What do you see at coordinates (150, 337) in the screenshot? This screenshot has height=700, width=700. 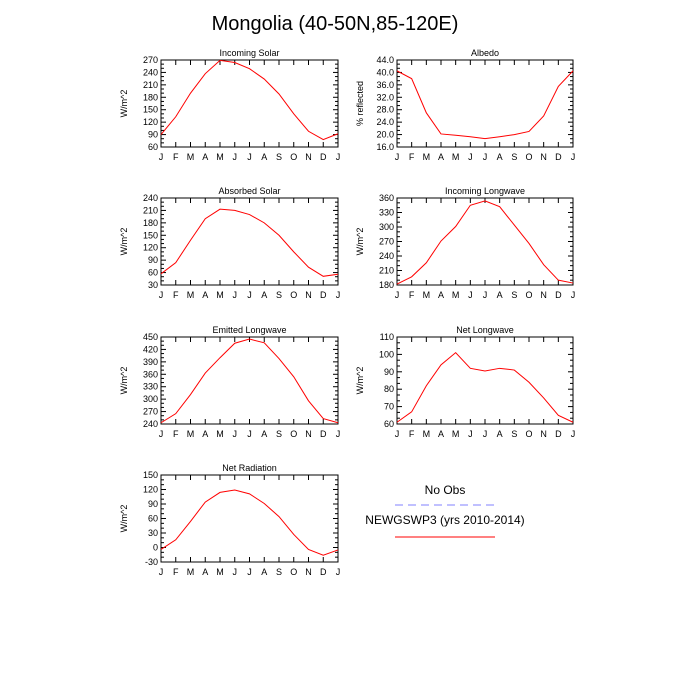 I see `y-tick-label-emitted-longwave: 450` at bounding box center [150, 337].